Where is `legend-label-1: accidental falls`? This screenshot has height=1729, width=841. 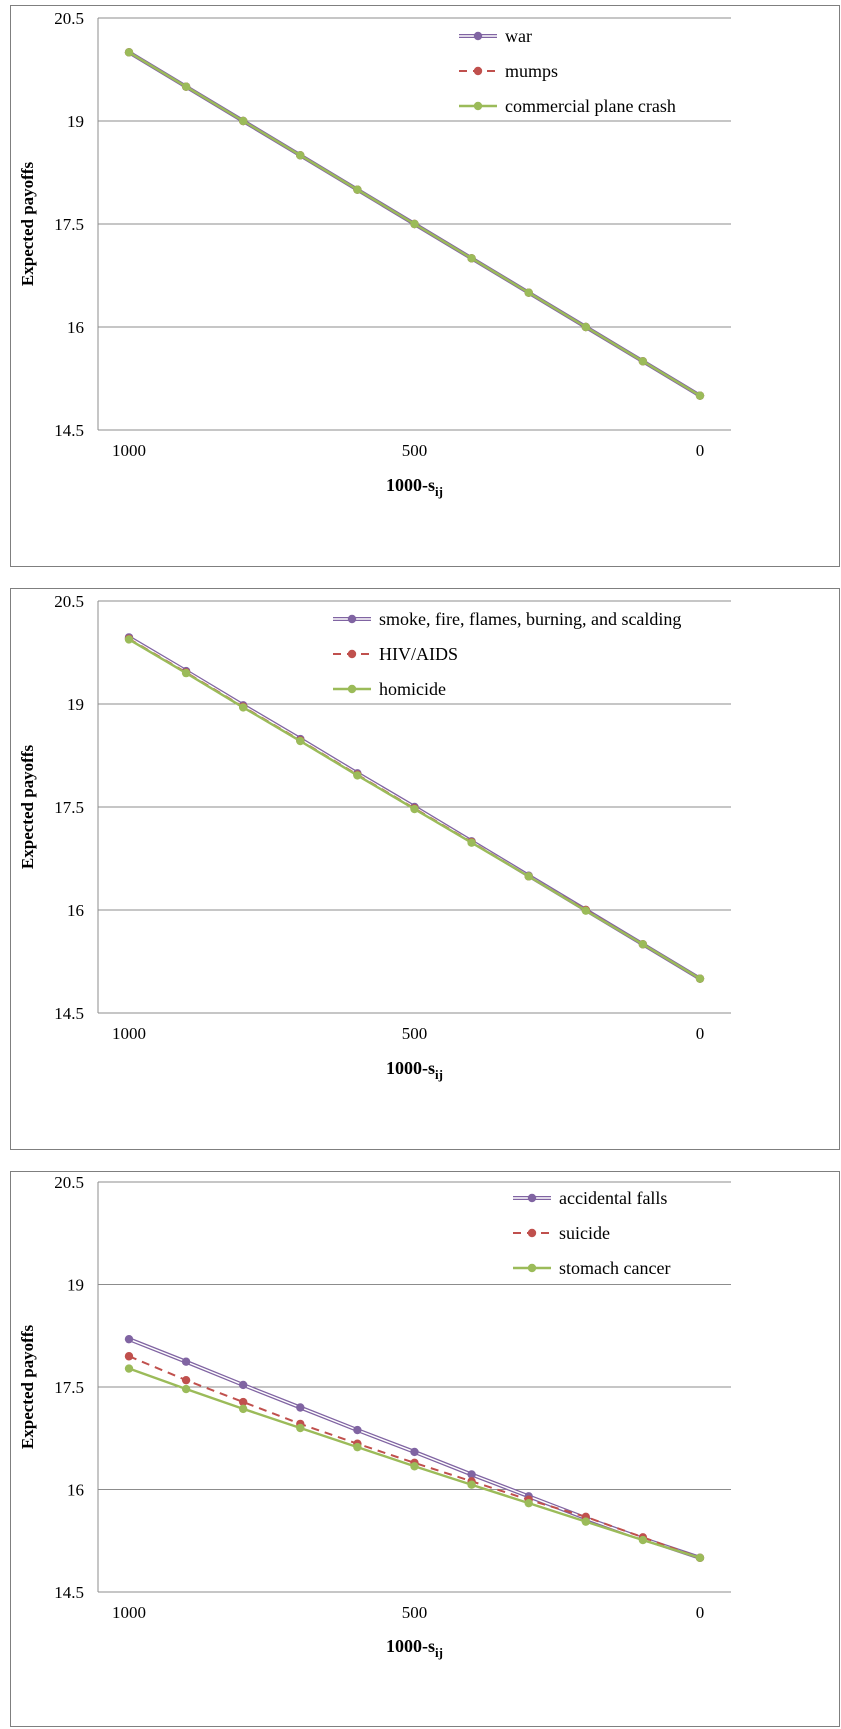 legend-label-1: accidental falls is located at coordinates (613, 1198).